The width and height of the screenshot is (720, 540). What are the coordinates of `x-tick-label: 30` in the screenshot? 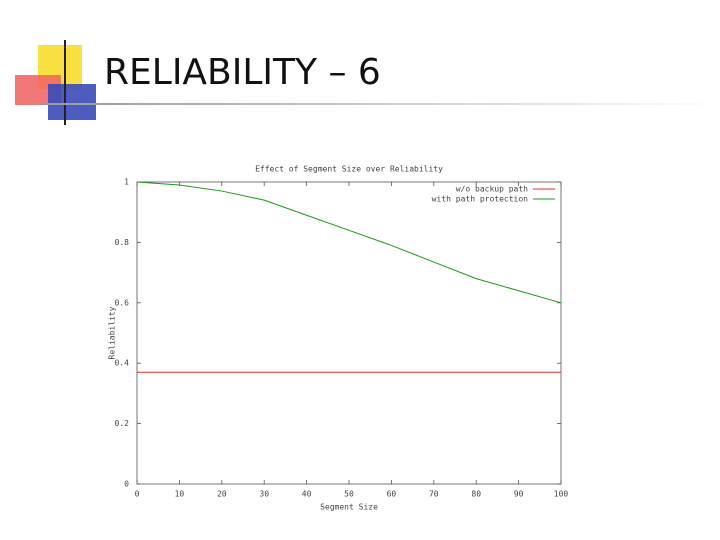 It's located at (264, 494).